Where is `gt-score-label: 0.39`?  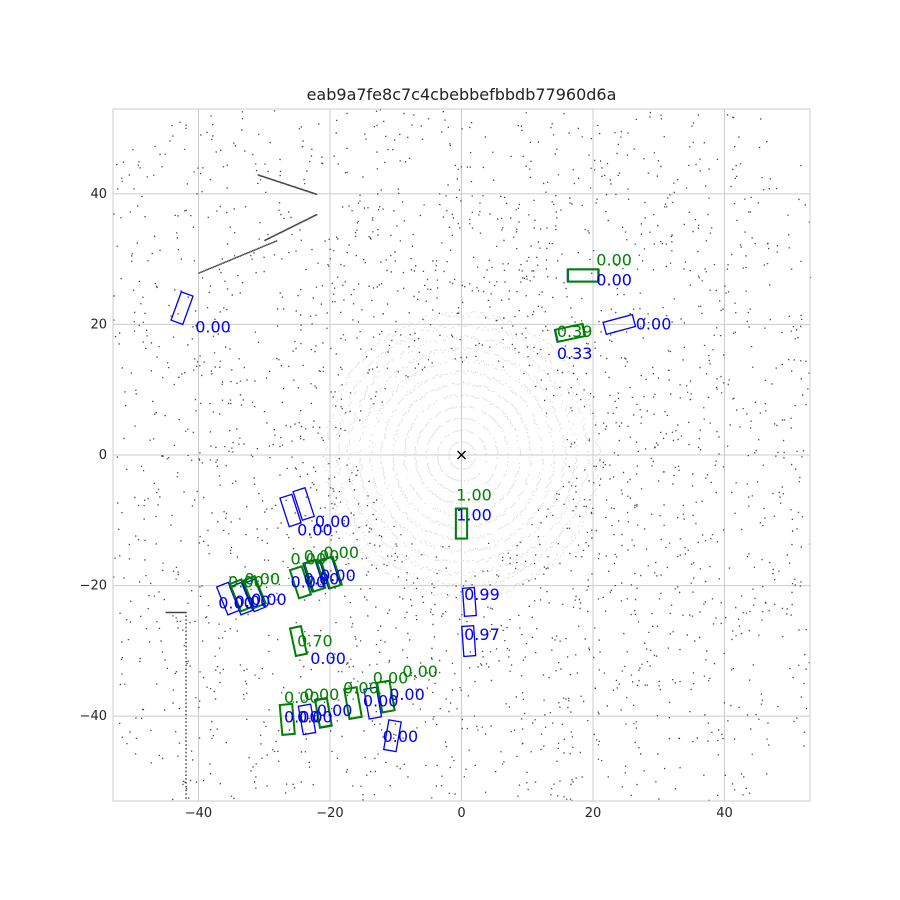
gt-score-label: 0.39 is located at coordinates (575, 331).